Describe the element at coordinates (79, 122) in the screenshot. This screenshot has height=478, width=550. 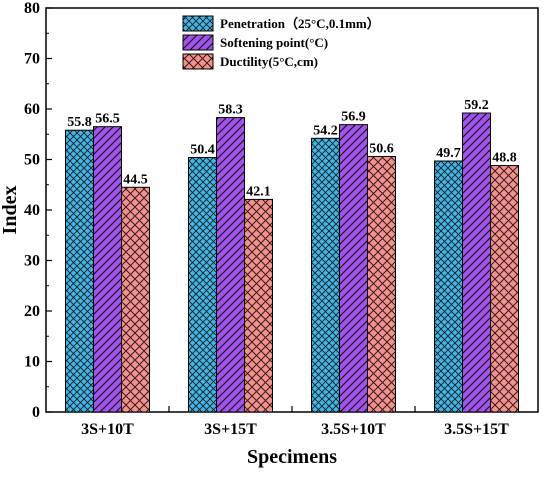
I see `data-label: 55.8` at that location.